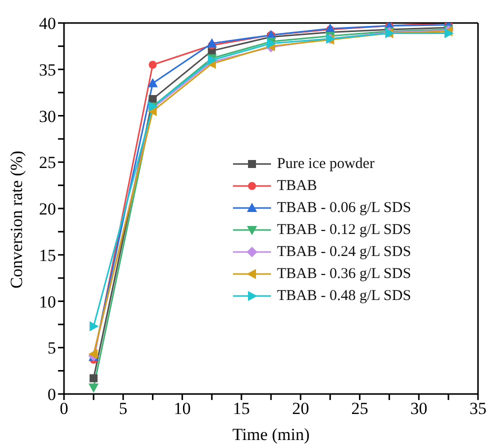 The image size is (495, 448). What do you see at coordinates (16, 219) in the screenshot?
I see `y-axis-title: Conversion rate (%)` at bounding box center [16, 219].